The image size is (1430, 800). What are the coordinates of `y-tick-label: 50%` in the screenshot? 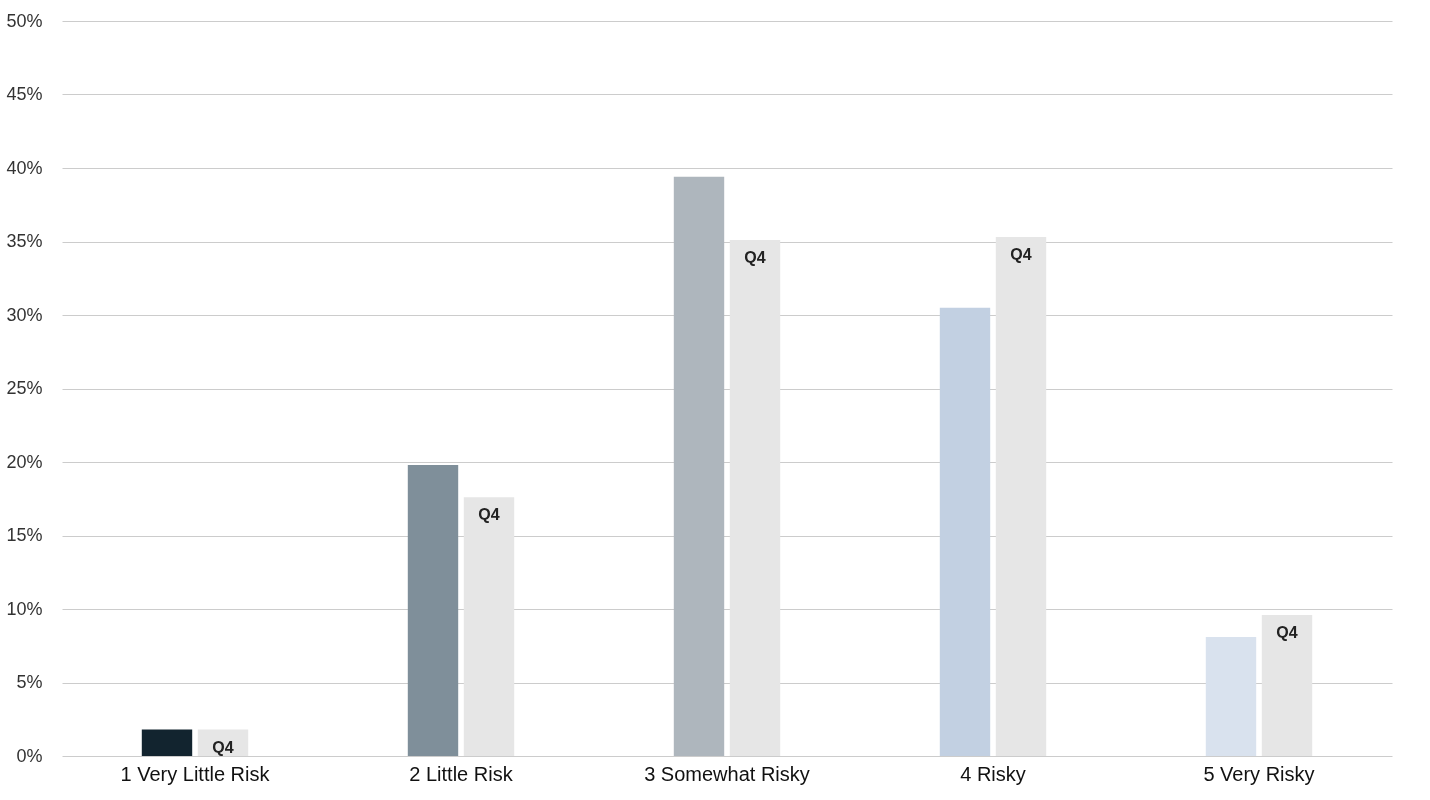 It's located at (24, 20).